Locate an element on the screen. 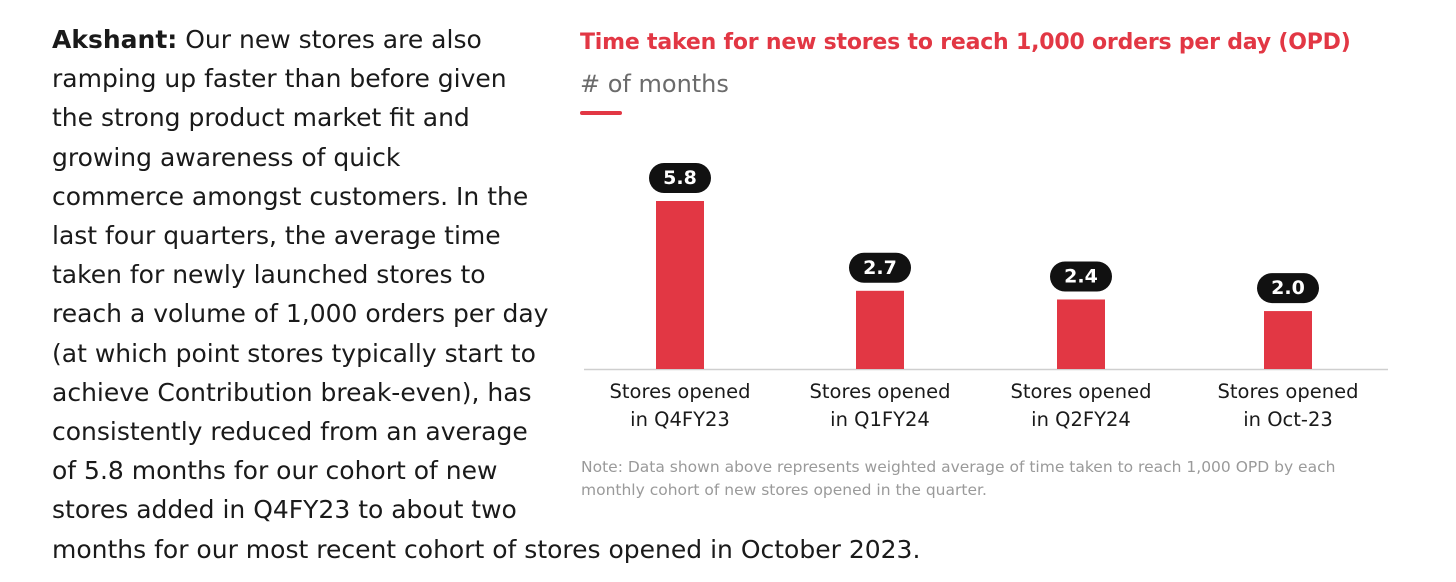  data-label: 2.7 is located at coordinates (880, 268).